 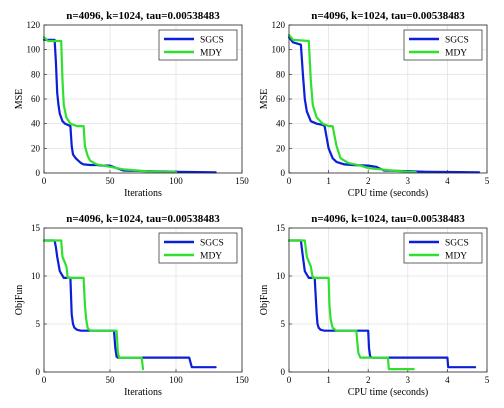 I want to click on series-line-sgcs, so click(x=382, y=304).